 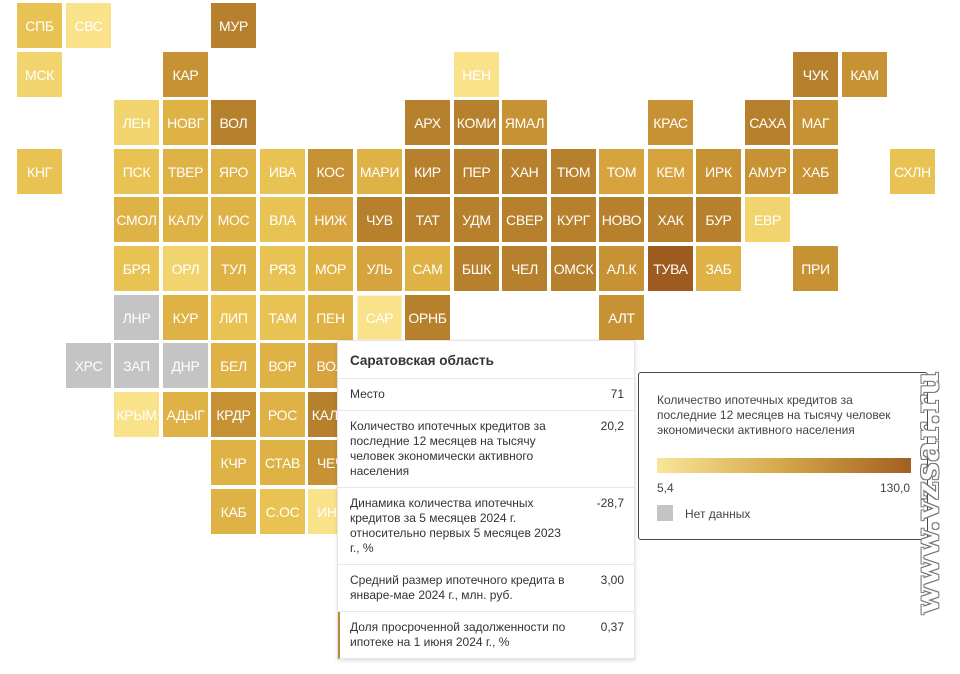 What do you see at coordinates (330, 219) in the screenshot?
I see `region-tile-nizh: НИЖ` at bounding box center [330, 219].